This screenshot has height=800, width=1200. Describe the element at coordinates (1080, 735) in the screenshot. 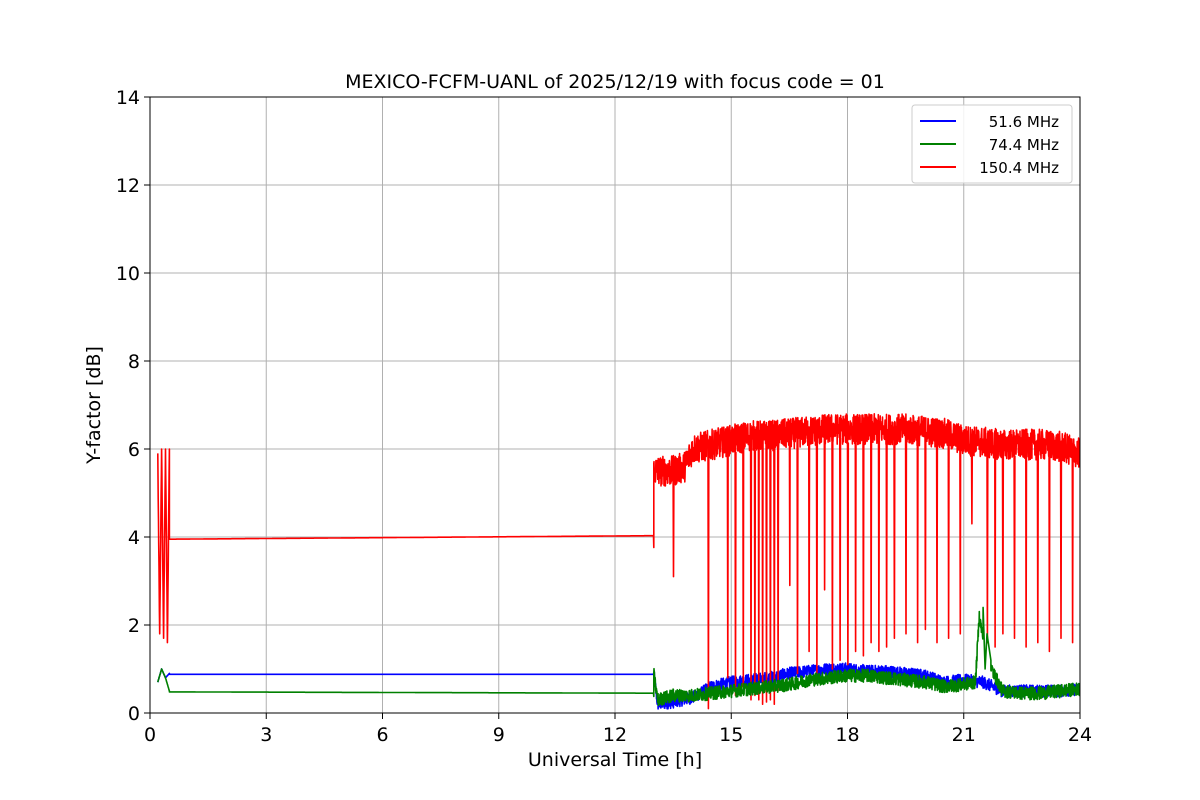

I see `x-tick-label: 24` at that location.